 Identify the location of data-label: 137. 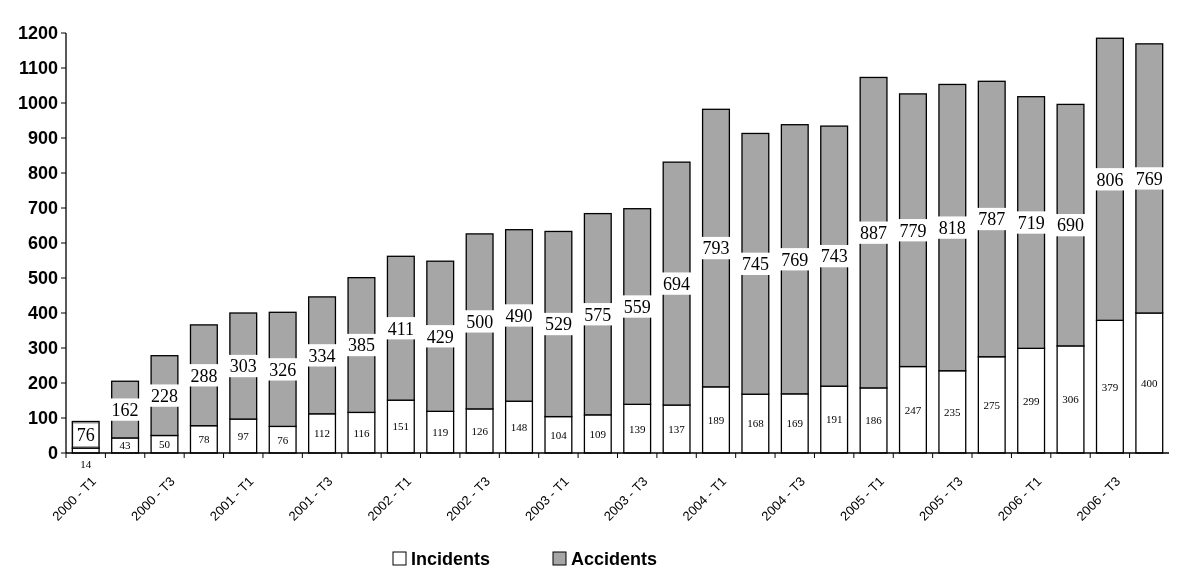
(677, 428).